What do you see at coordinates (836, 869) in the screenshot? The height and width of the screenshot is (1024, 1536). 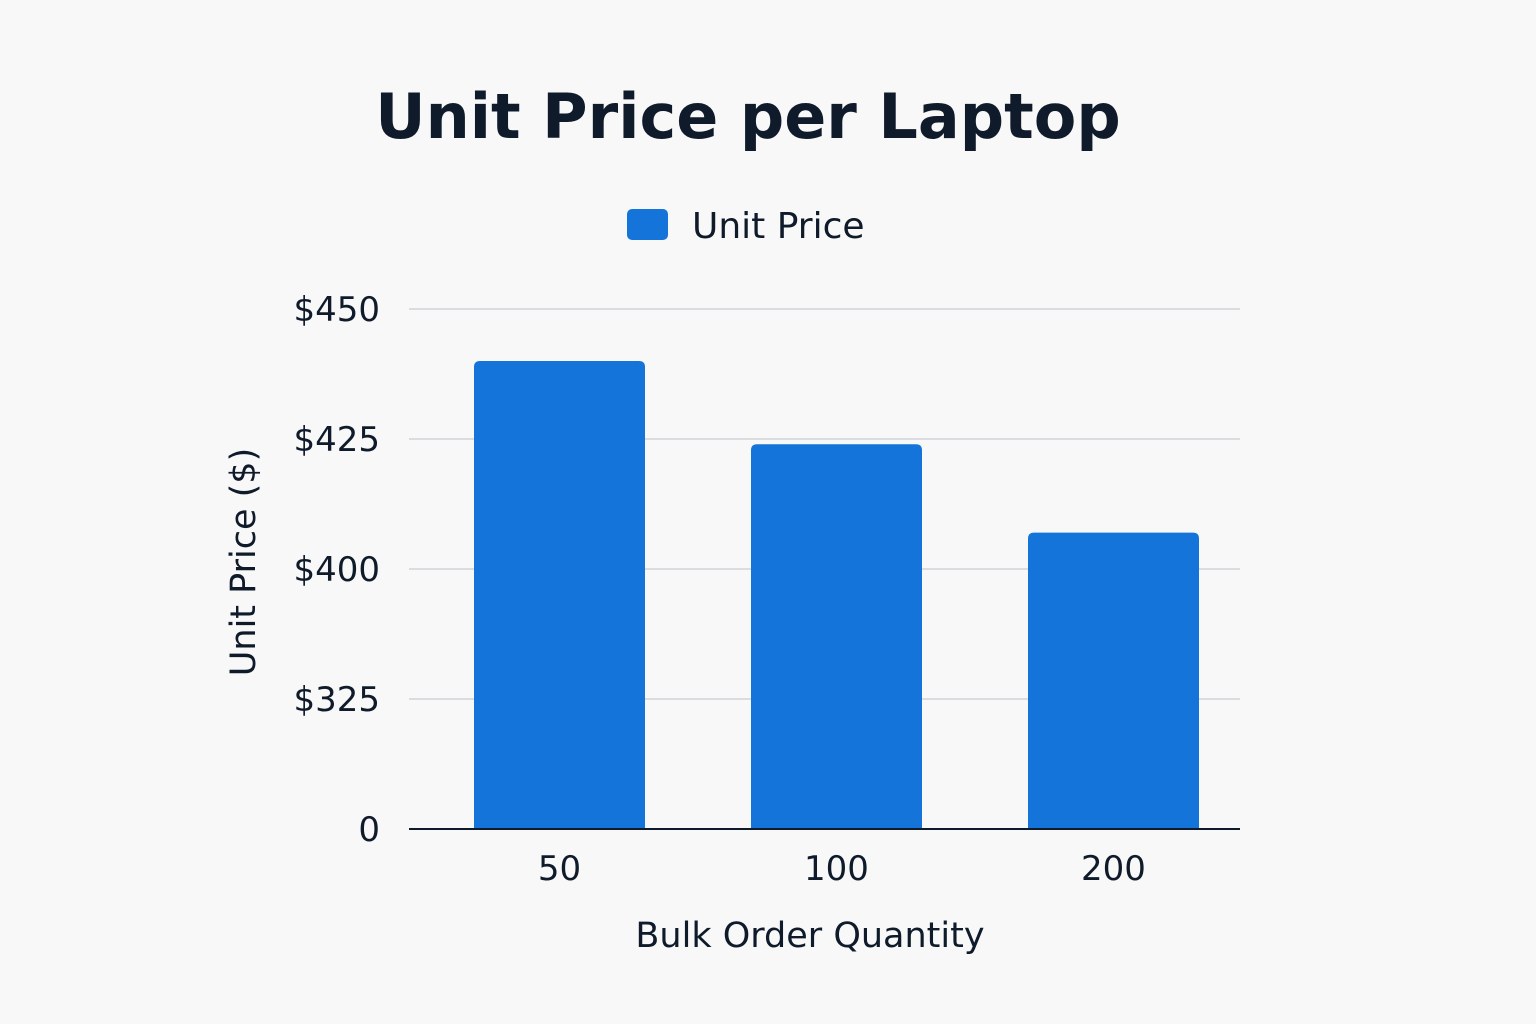 I see `x-tick-label: 100` at bounding box center [836, 869].